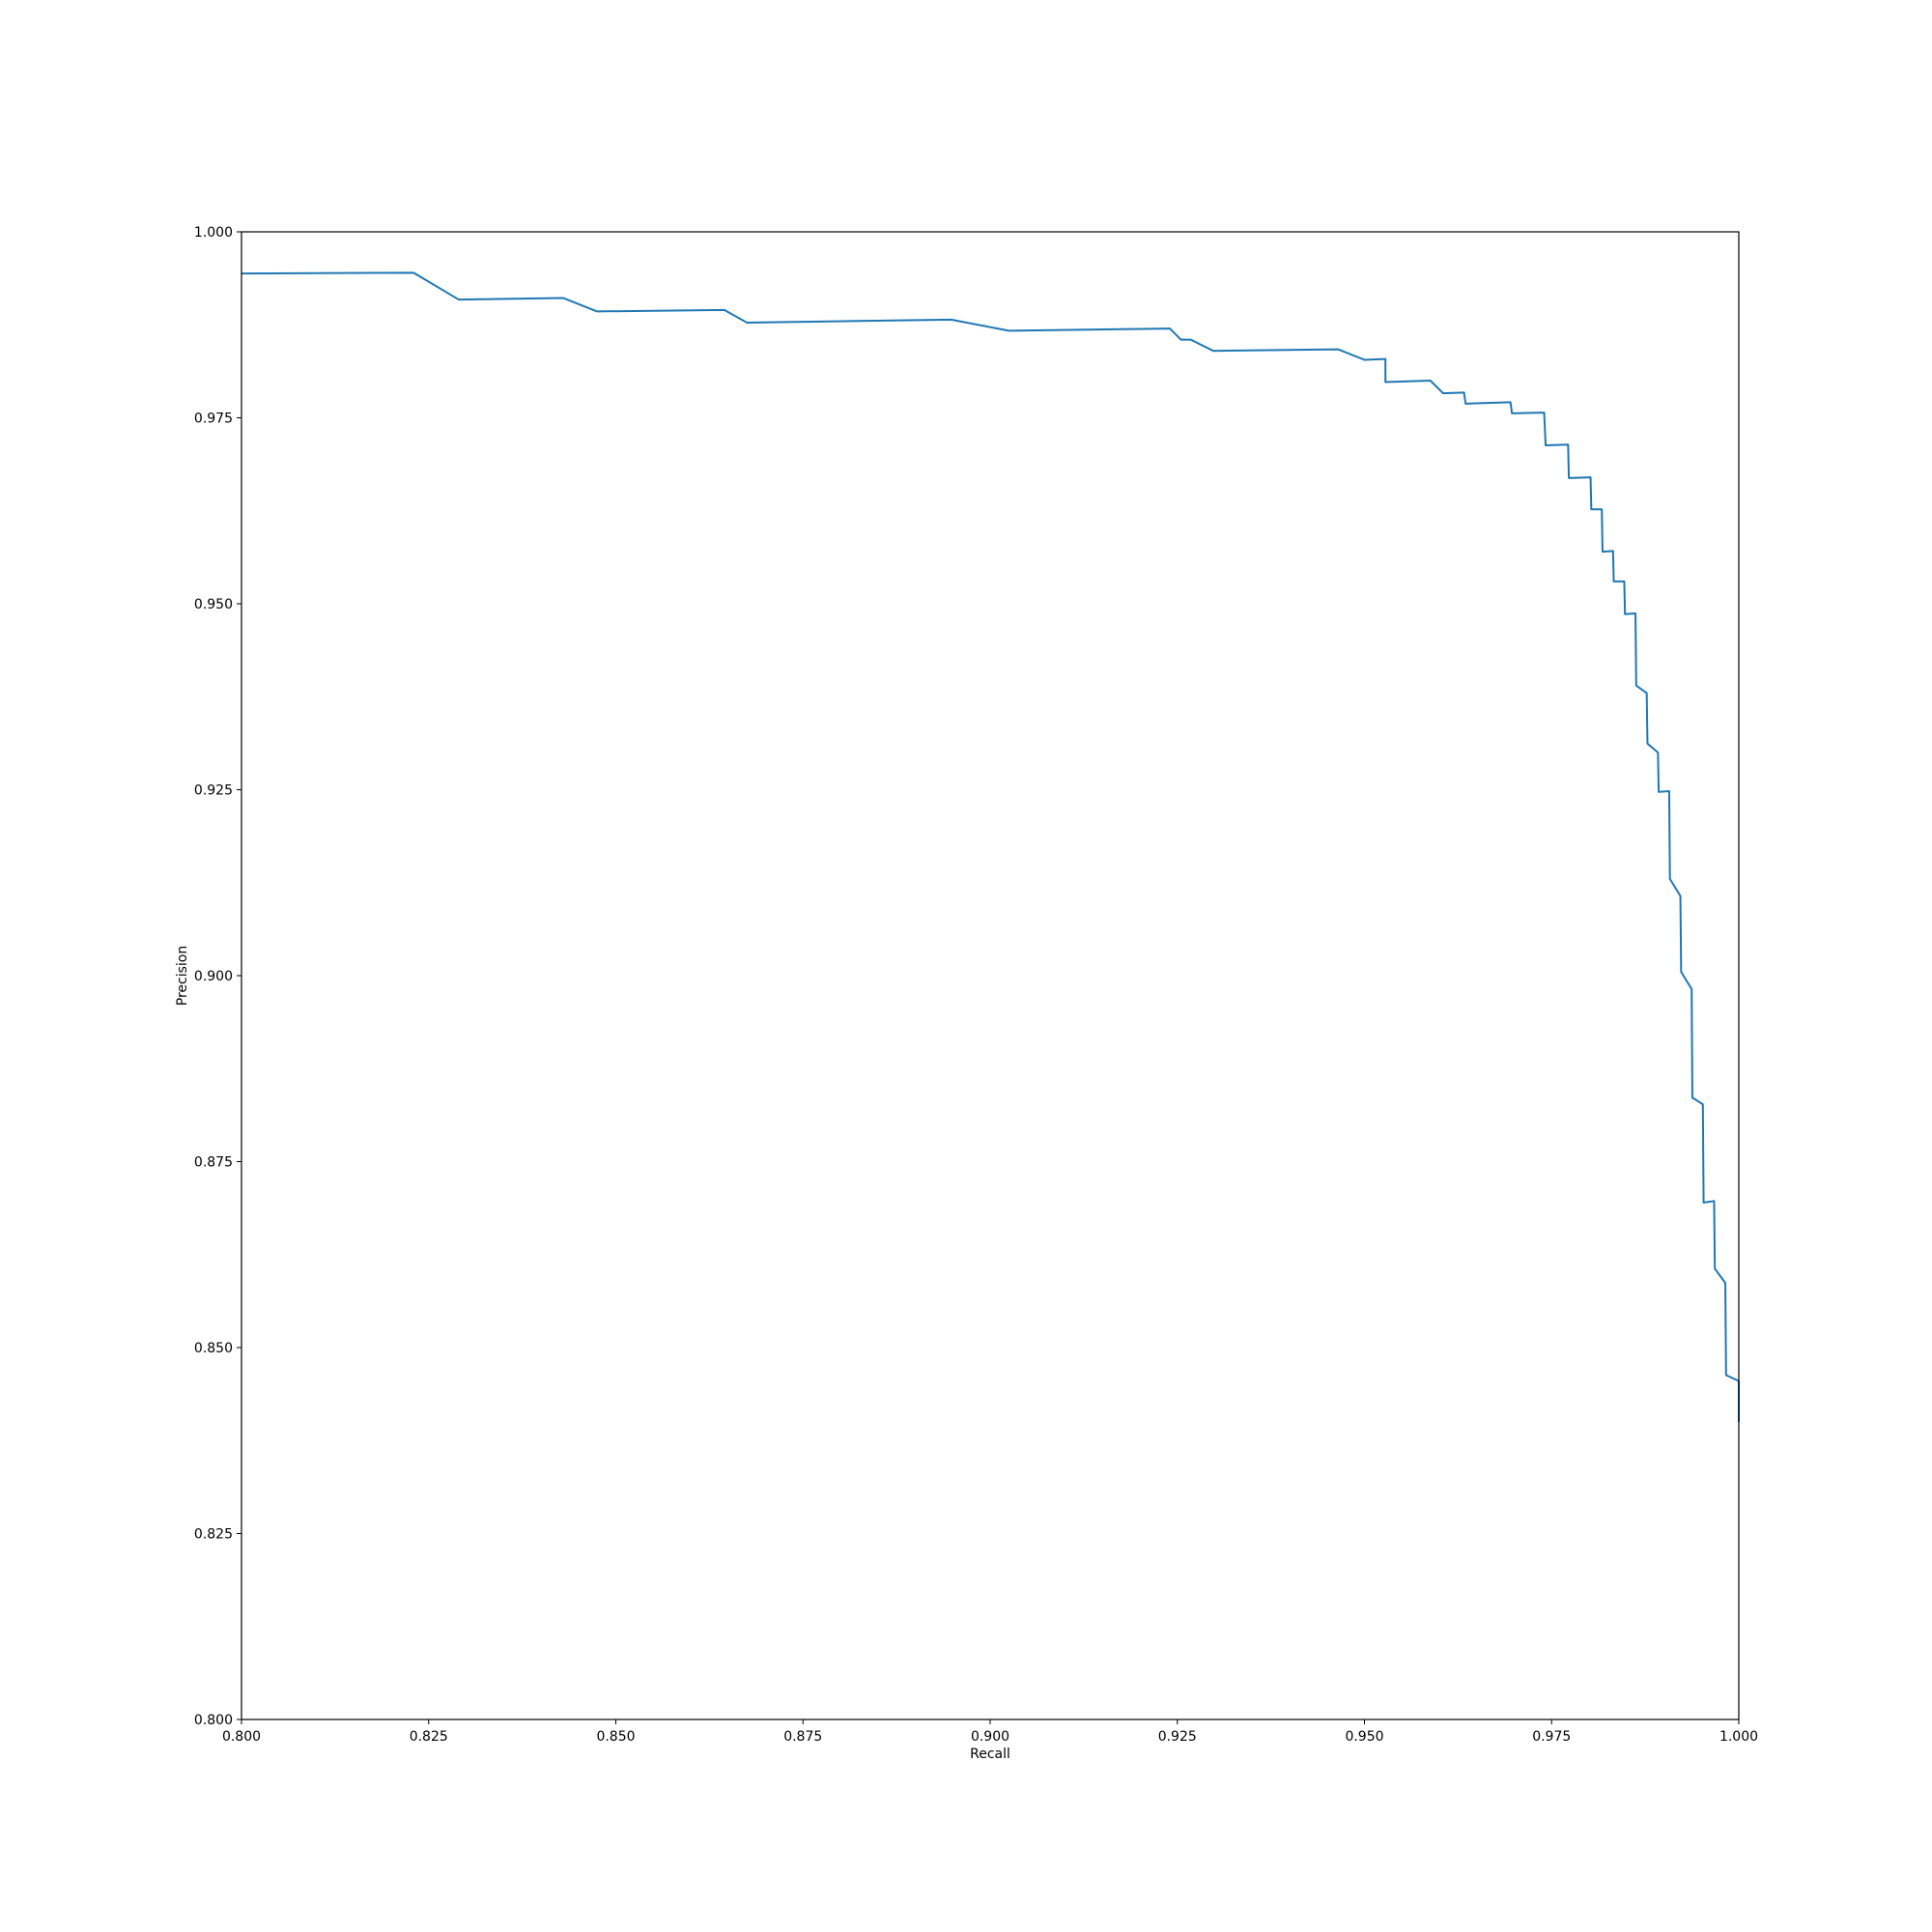 Image resolution: width=1932 pixels, height=1932 pixels. What do you see at coordinates (1738, 1737) in the screenshot?
I see `x-tick-label: 1.000` at bounding box center [1738, 1737].